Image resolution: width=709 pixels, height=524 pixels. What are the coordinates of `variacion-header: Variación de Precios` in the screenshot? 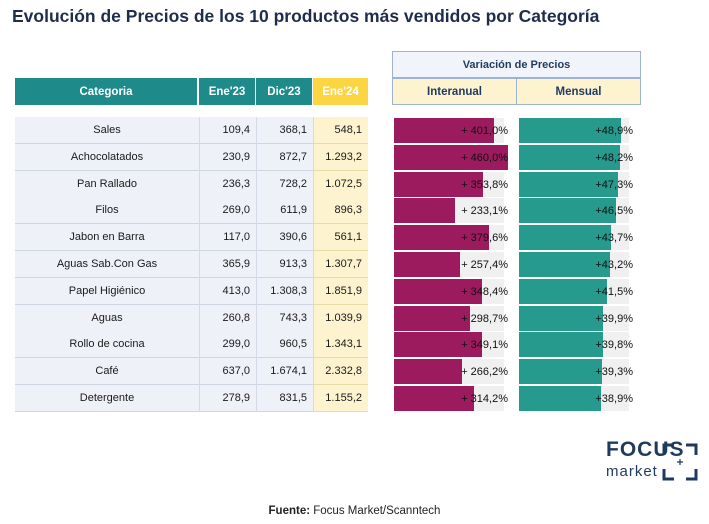 It's located at (516, 64).